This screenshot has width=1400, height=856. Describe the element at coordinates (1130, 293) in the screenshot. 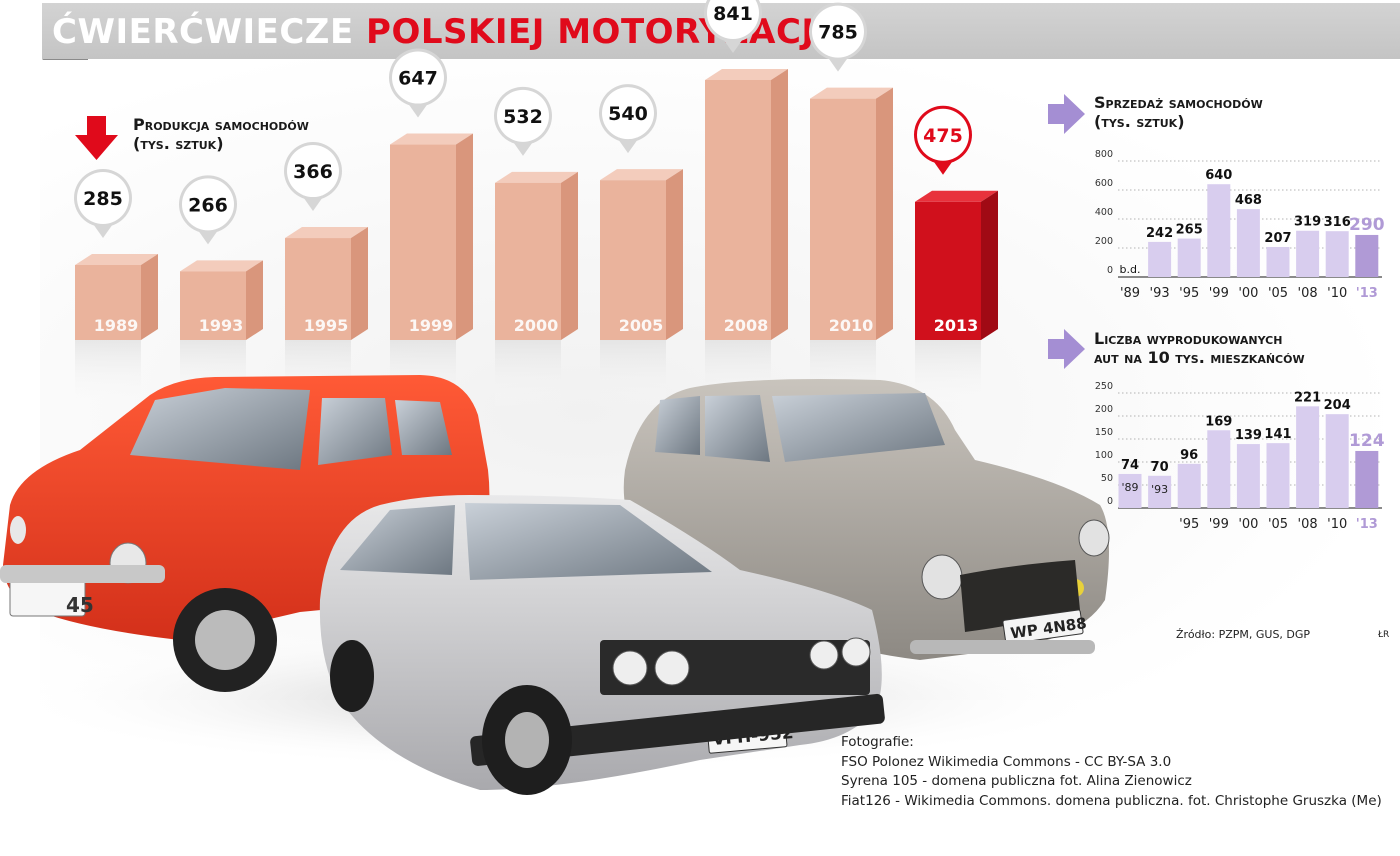

I see `sales-category-label: '89` at that location.